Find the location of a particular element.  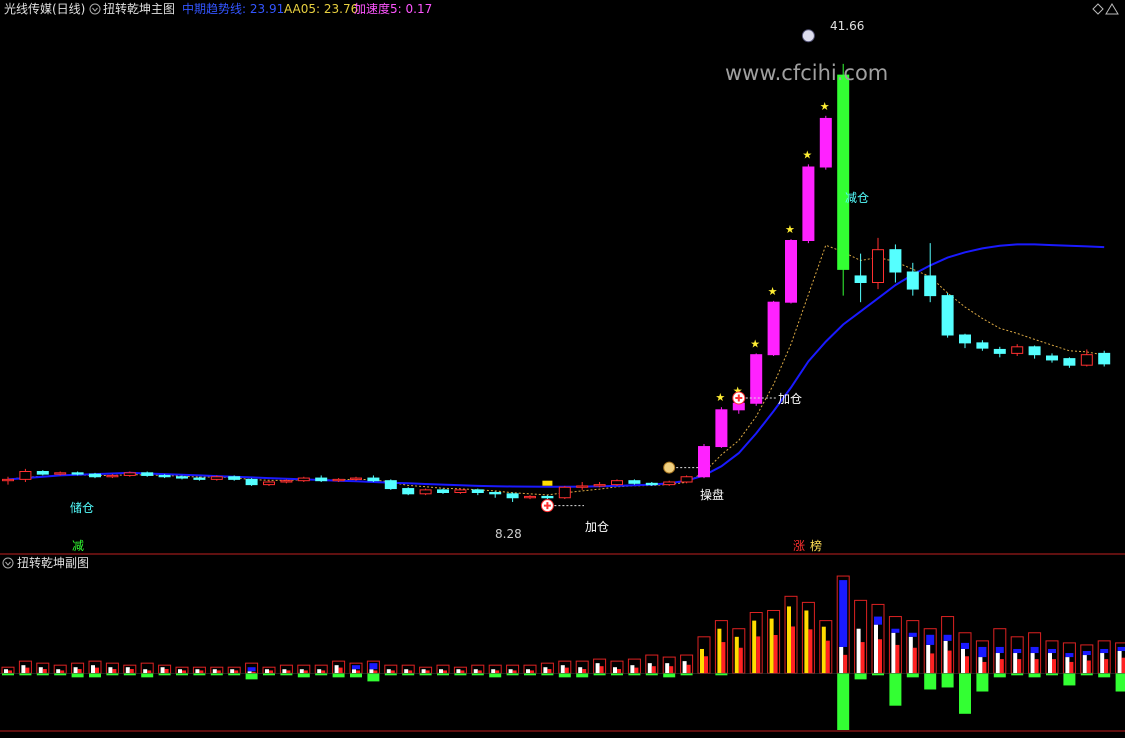

main-indicator-name: 扭转乾坤主图 is located at coordinates (139, 8).